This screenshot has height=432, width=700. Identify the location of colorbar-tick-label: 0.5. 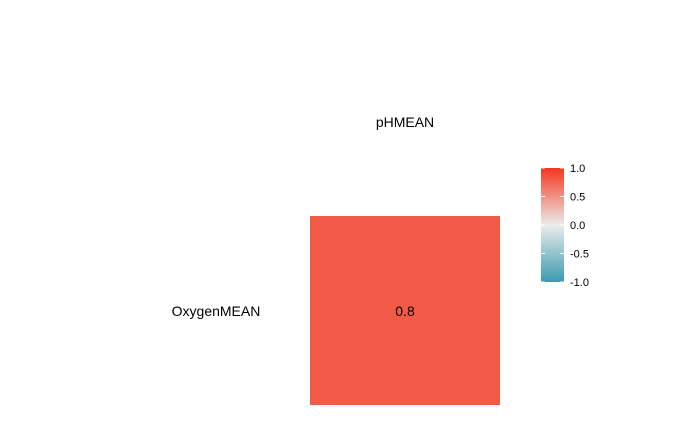
(577, 198).